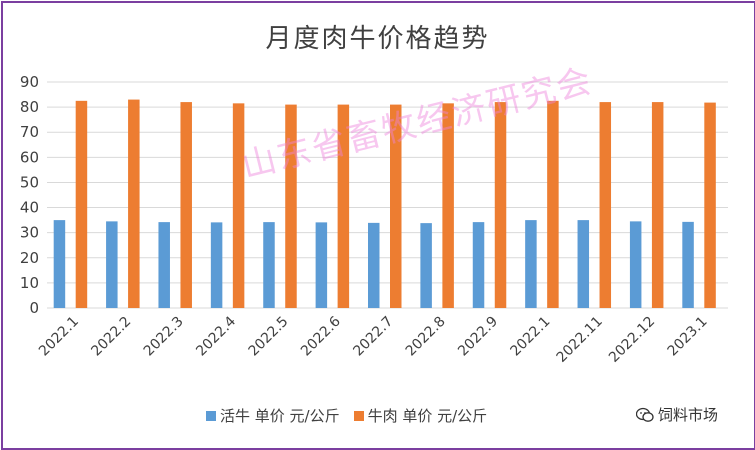 The height and width of the screenshot is (450, 755). What do you see at coordinates (346, 415) in the screenshot?
I see `legend: 活牛 单价 元/公斤 牛肉 单价 元/公斤` at bounding box center [346, 415].